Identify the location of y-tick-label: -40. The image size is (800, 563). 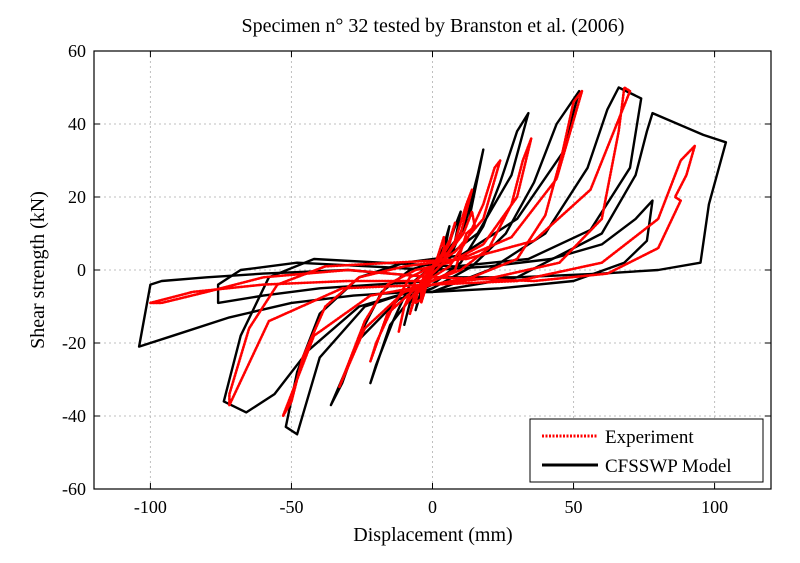
(74, 416).